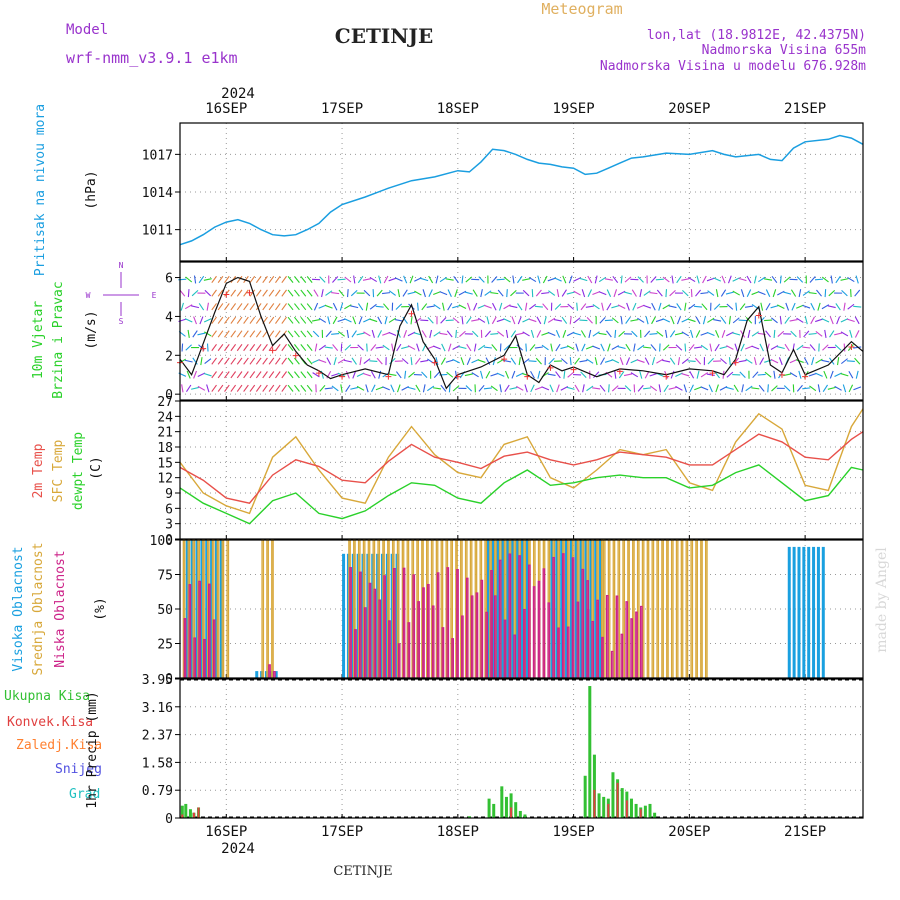 Image resolution: width=900 pixels, height=900 pixels. I want to click on temp-label-sfc: SFC Temp, so click(58, 471).